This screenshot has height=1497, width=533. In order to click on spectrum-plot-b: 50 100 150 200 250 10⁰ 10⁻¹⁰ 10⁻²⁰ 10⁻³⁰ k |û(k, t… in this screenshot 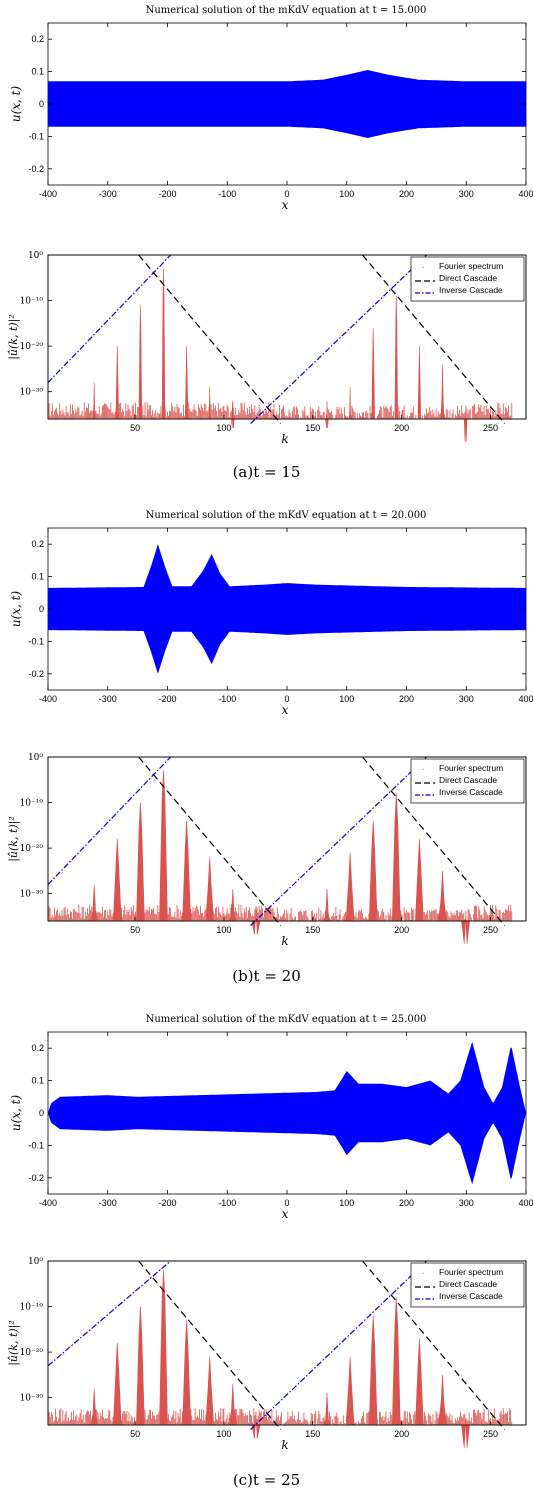, I will do `click(267, 850)`.